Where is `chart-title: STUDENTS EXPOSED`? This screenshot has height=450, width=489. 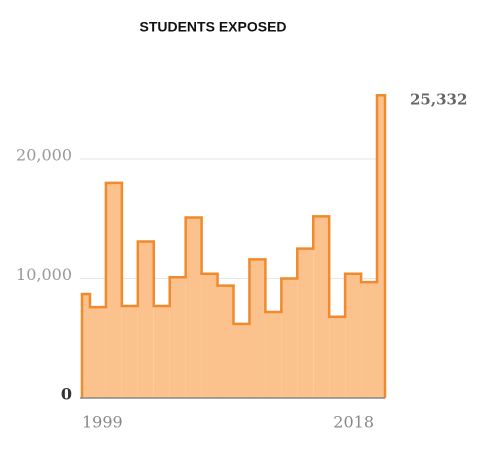
chart-title: STUDENTS EXPOSED is located at coordinates (212, 27).